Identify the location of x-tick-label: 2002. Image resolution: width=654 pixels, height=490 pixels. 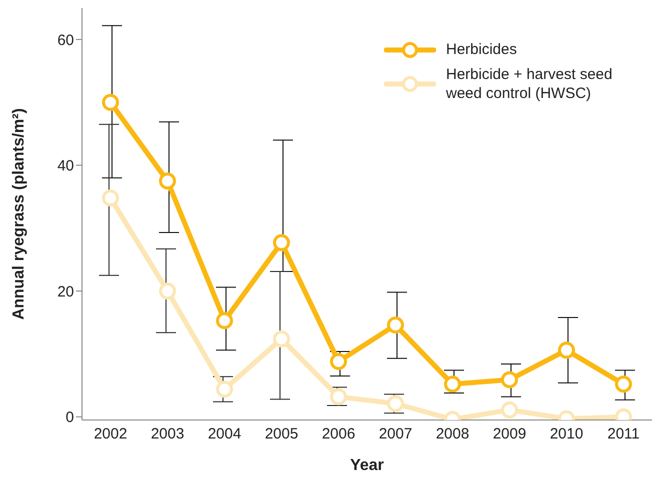
(111, 434).